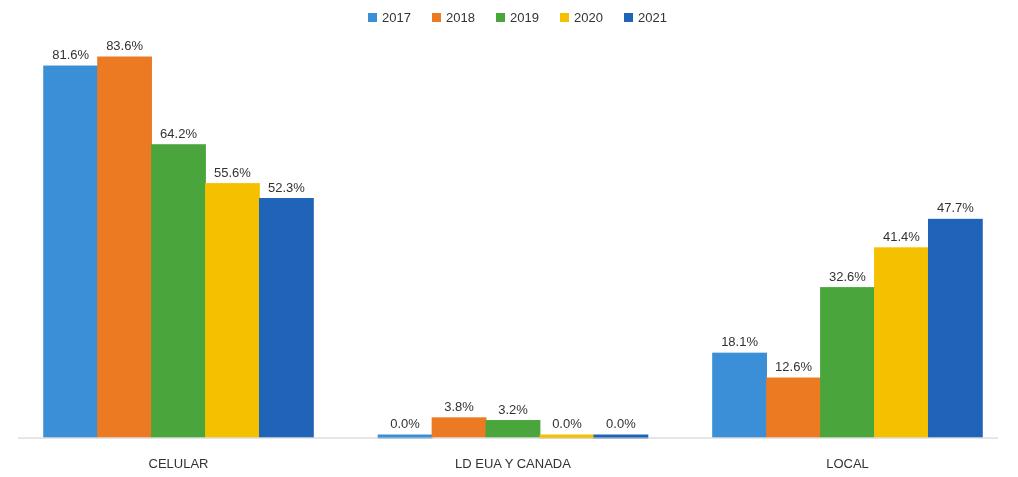 The width and height of the screenshot is (1018, 477). What do you see at coordinates (460, 17) in the screenshot?
I see `legend-label: 2018` at bounding box center [460, 17].